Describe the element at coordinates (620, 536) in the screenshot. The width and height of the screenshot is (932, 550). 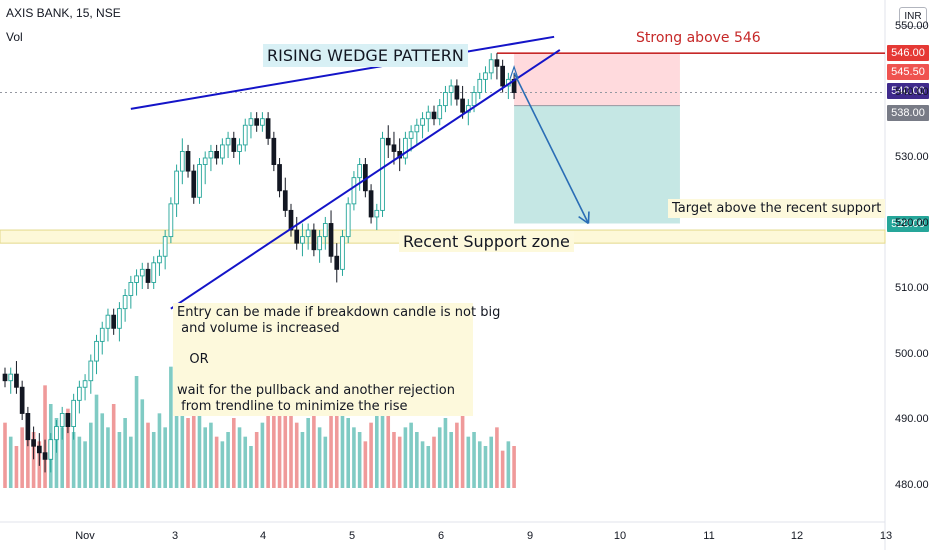
I see `x-tick-label: 10` at that location.